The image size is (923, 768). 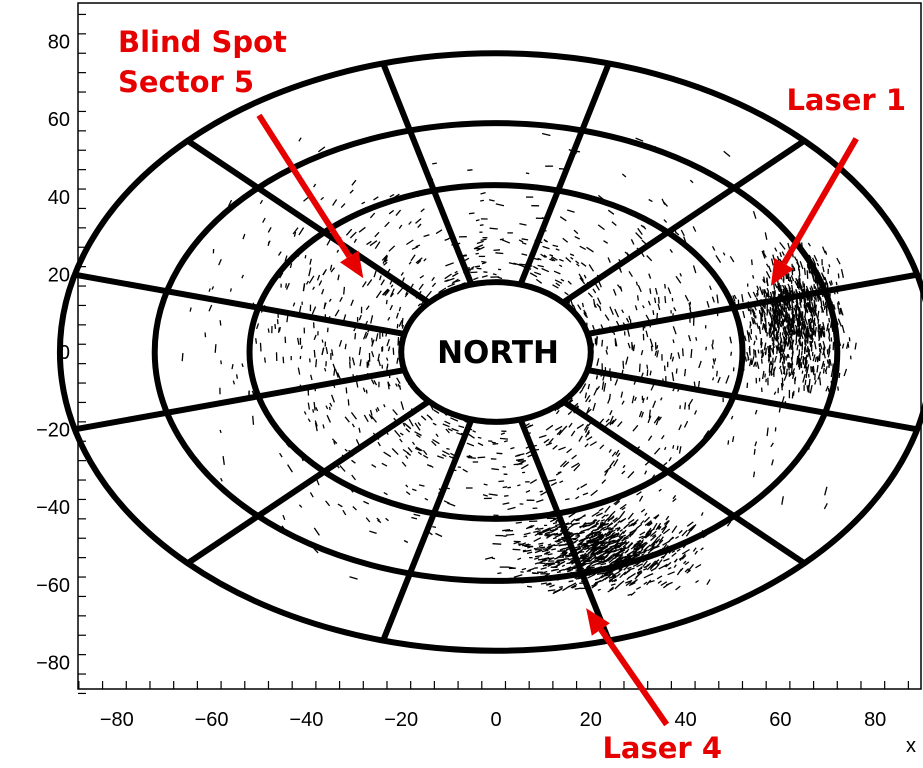 I want to click on annotation-arrow-shaft, so click(x=304, y=185).